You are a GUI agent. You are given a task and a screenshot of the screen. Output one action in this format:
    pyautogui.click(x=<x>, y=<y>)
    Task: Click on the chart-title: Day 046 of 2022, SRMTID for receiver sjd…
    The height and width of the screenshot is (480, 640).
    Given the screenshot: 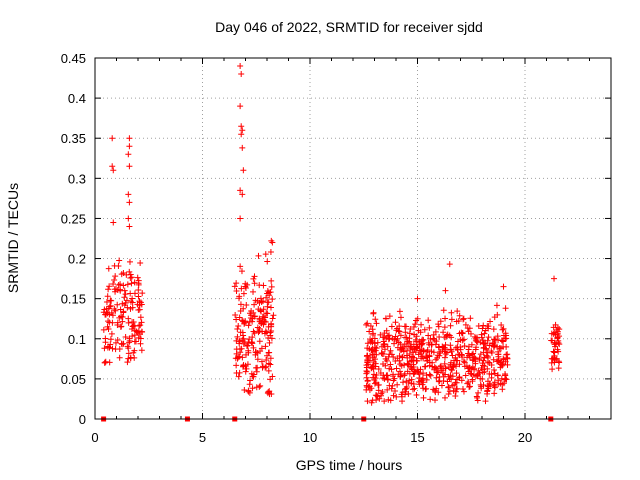 What is the action you would take?
    pyautogui.click(x=349, y=27)
    